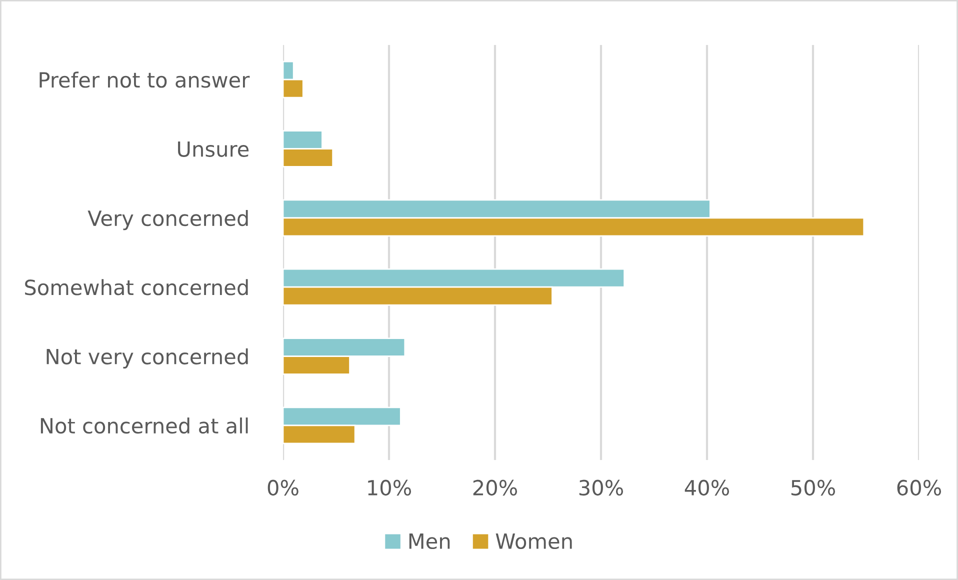 The width and height of the screenshot is (958, 580). I want to click on x-tick-label: 40%, so click(707, 488).